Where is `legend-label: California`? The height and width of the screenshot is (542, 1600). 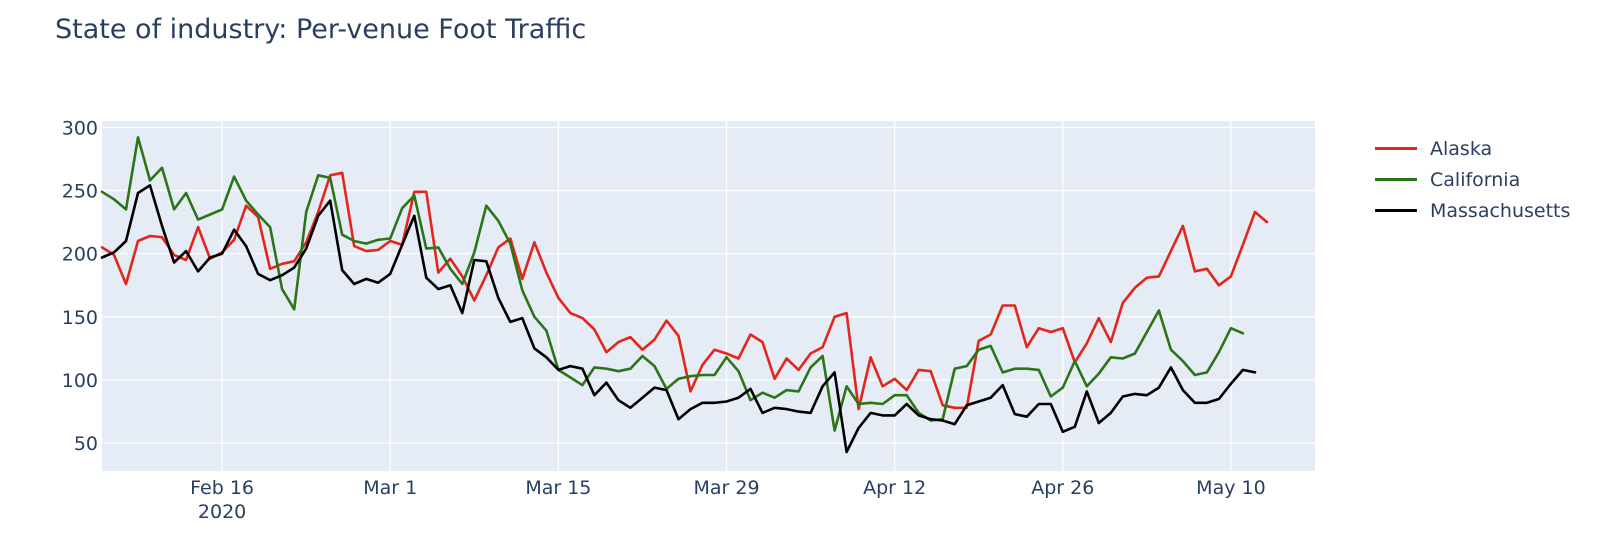
legend-label: California is located at coordinates (1475, 179).